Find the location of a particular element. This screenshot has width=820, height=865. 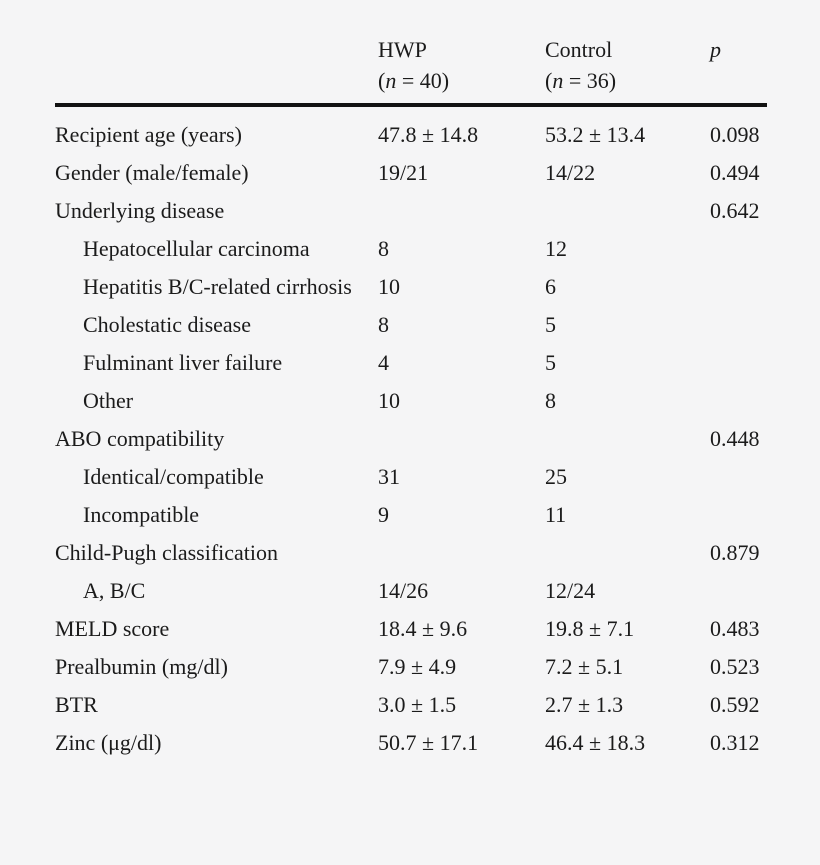

row-label: Hepatocellular carcinoma is located at coordinates (196, 248).